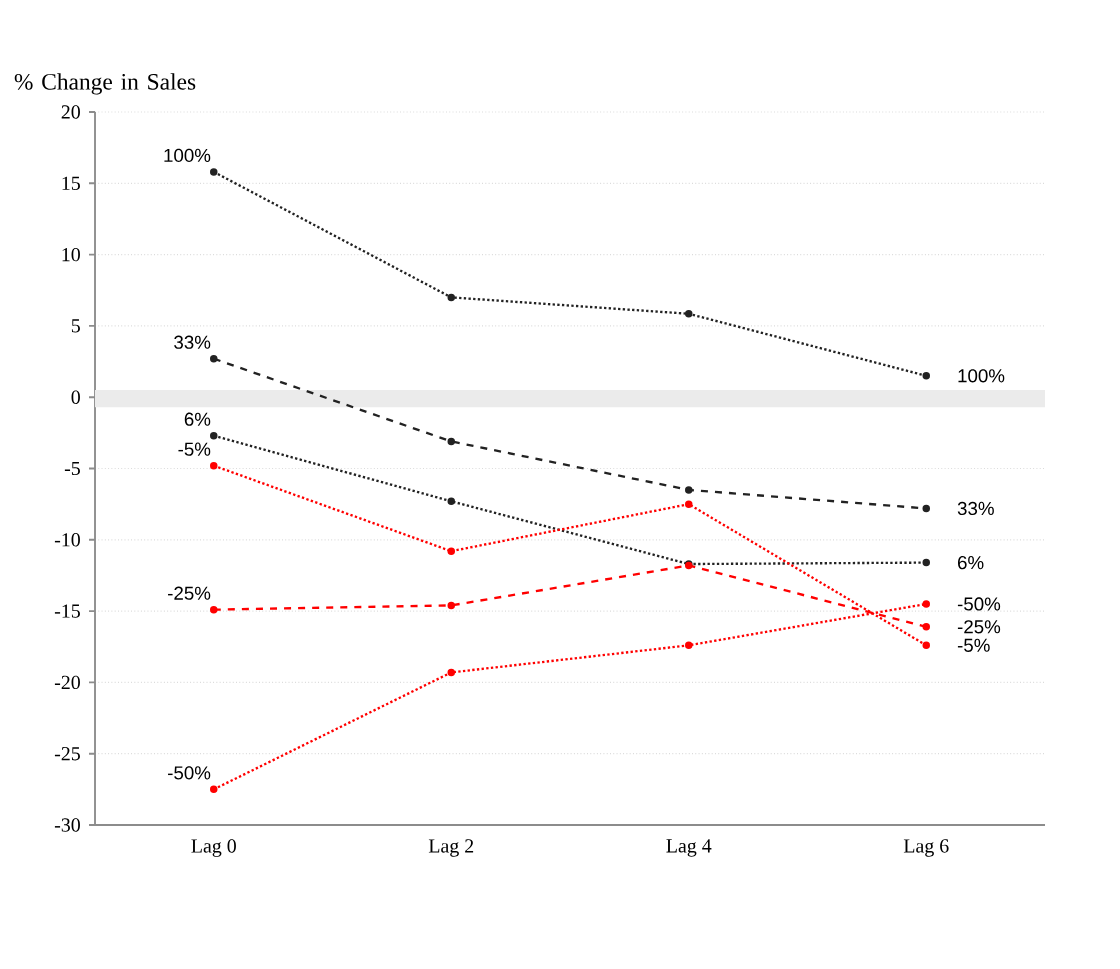 The image size is (1120, 969). What do you see at coordinates (71, 183) in the screenshot?
I see `y-tick-label: 15` at bounding box center [71, 183].